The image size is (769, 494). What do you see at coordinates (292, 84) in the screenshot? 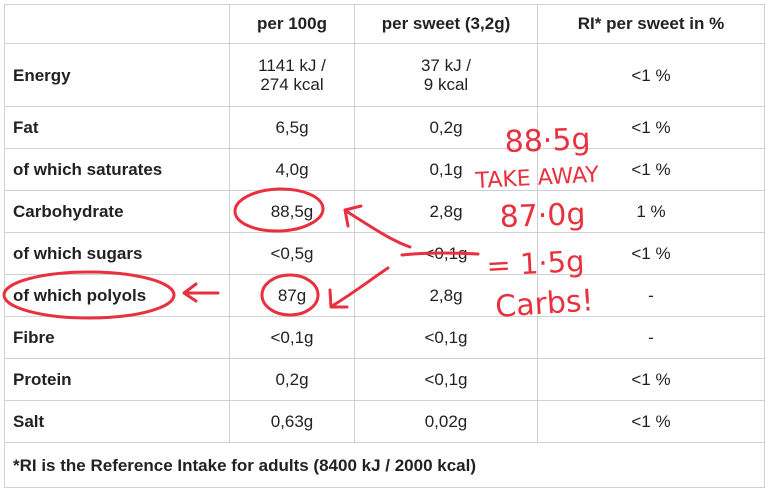
I see `energy-kcal-value: 274 kcal` at bounding box center [292, 84].